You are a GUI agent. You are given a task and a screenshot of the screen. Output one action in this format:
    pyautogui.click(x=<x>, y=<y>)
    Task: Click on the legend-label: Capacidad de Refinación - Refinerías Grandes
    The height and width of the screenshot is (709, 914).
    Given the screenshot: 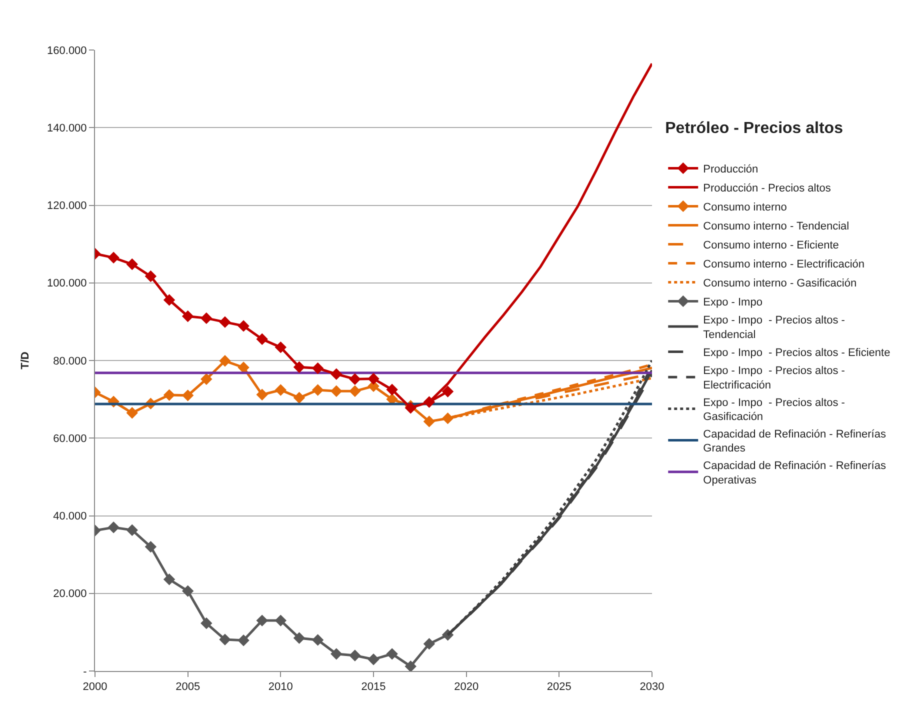 What is the action you would take?
    pyautogui.click(x=794, y=441)
    